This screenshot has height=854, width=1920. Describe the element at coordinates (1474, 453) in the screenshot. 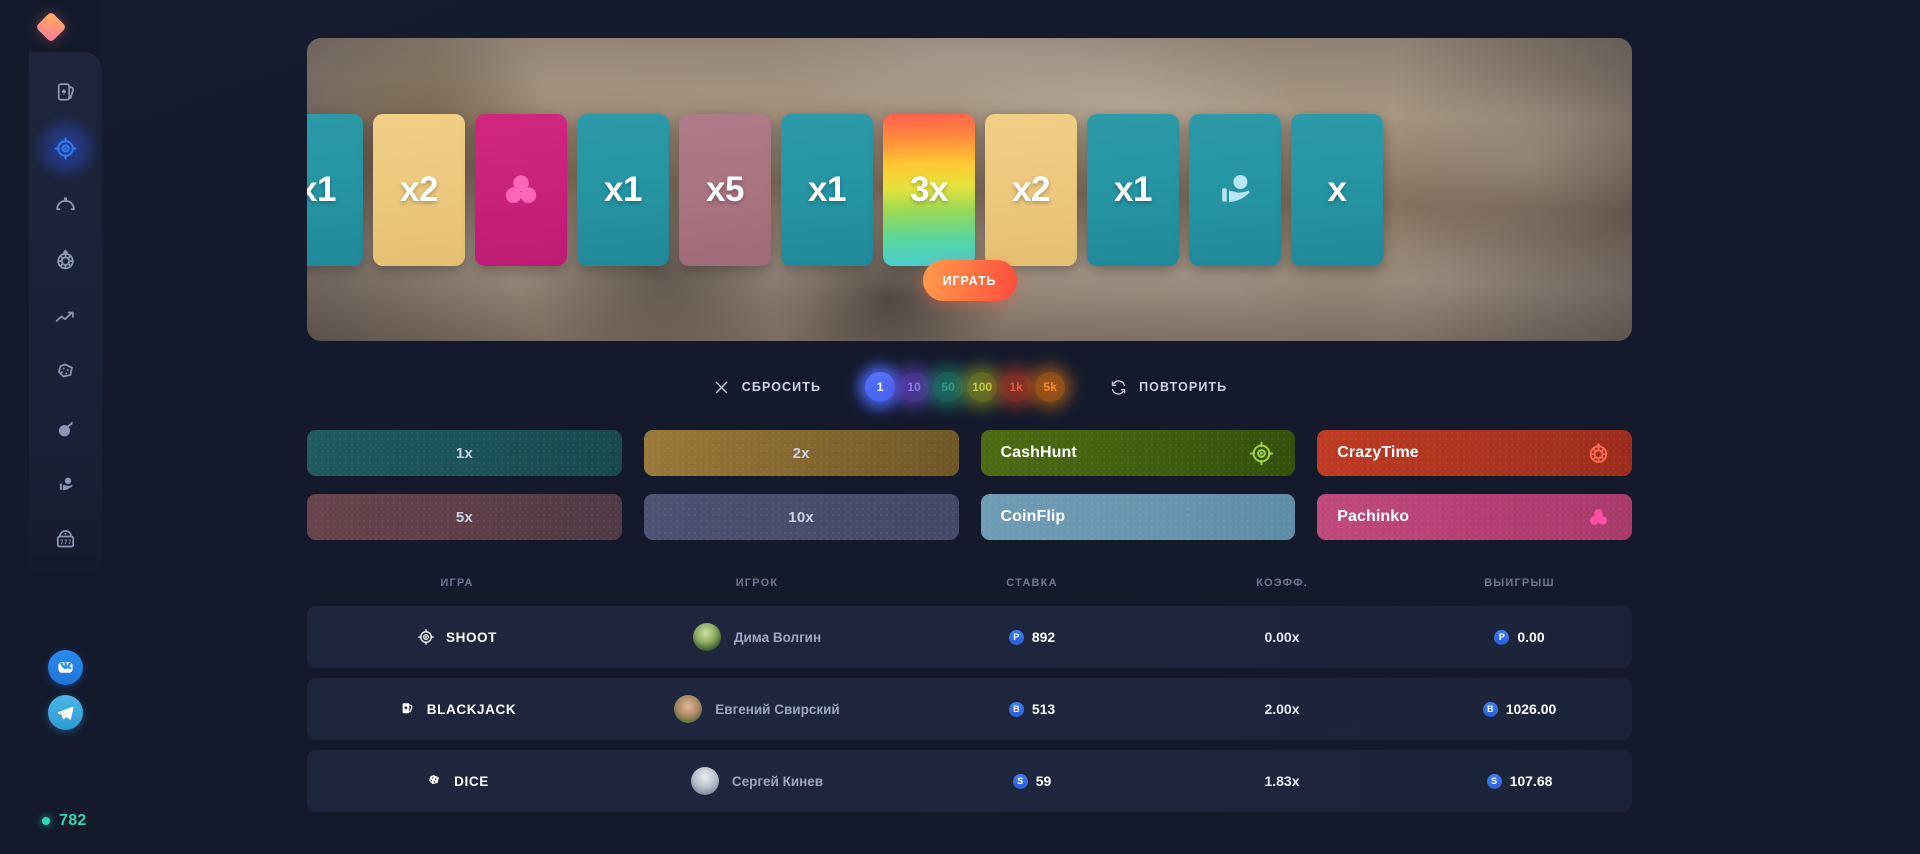

I see `bet-option-crazytime: CrazyTime` at that location.